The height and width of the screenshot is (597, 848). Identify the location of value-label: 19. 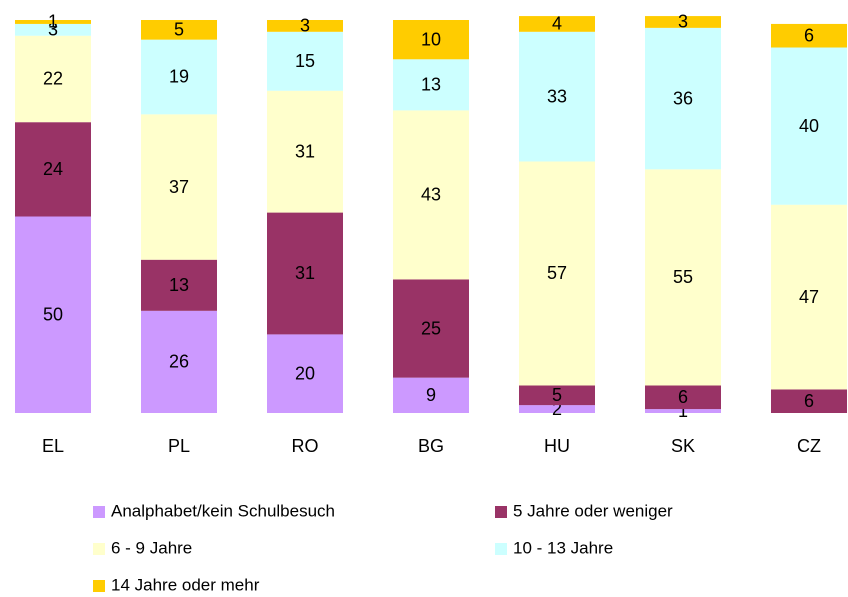
(179, 77).